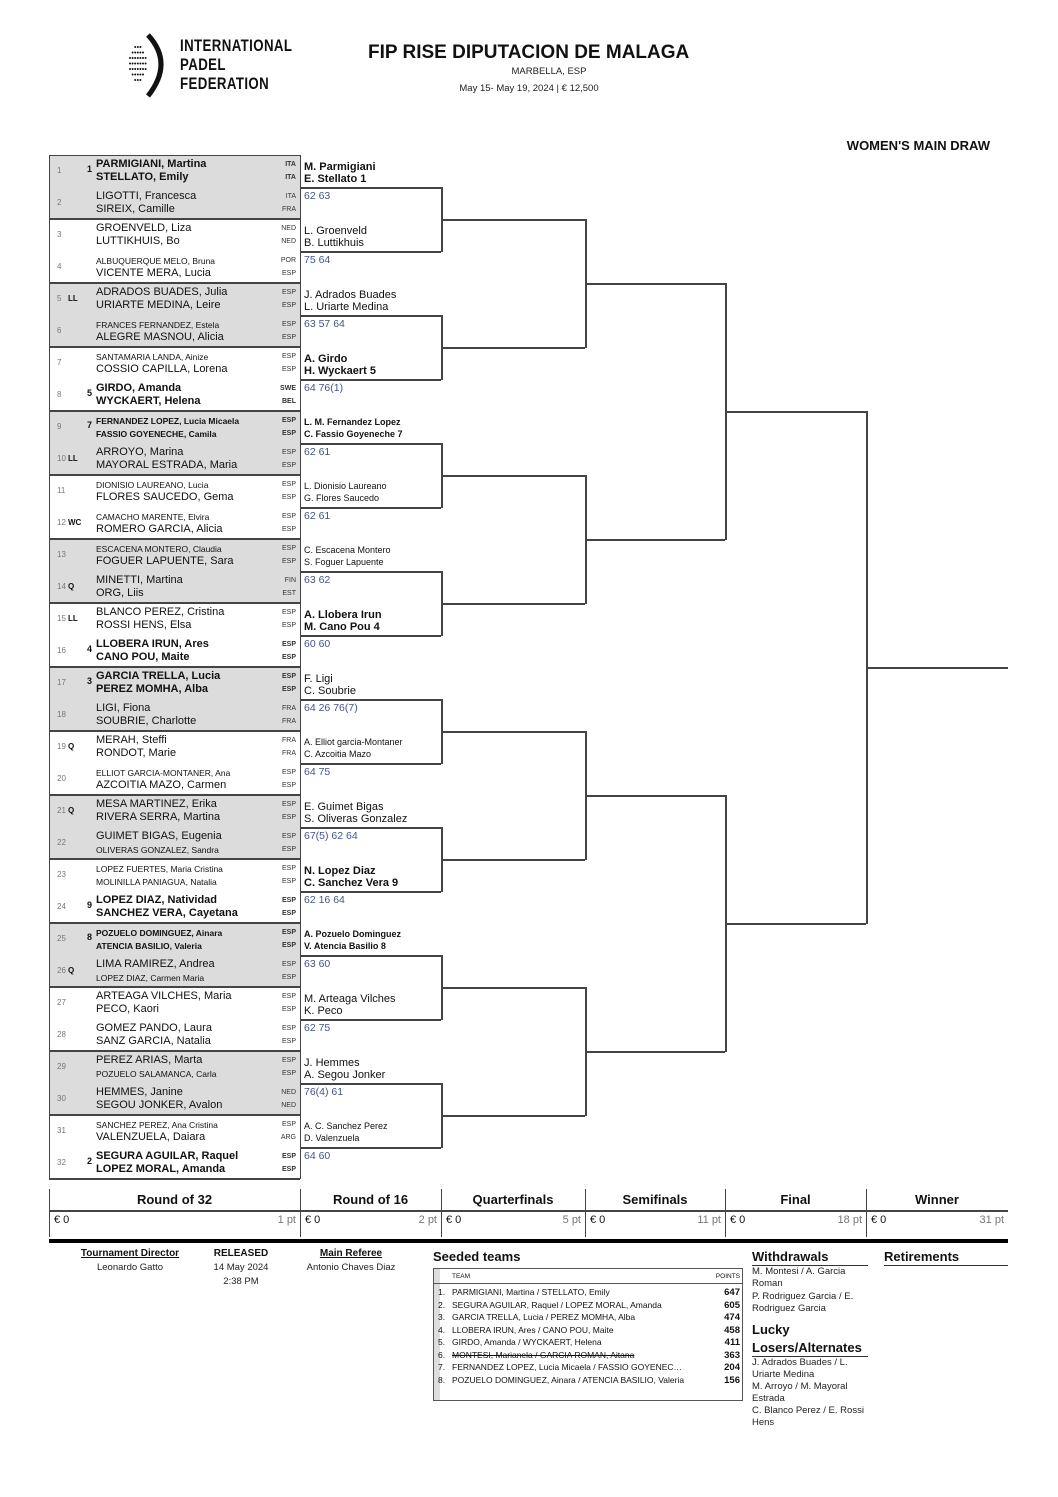 Image resolution: width=1058 pixels, height=1497 pixels. Describe the element at coordinates (136, 753) in the screenshot. I see `player-name: RONDOT, Marie` at that location.